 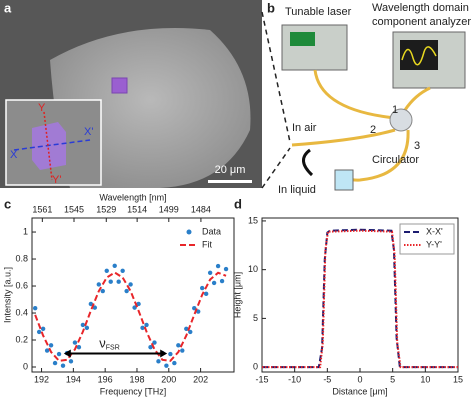 What do you see at coordinates (261, 379) in the screenshot?
I see `x-tick-label: -15` at bounding box center [261, 379].